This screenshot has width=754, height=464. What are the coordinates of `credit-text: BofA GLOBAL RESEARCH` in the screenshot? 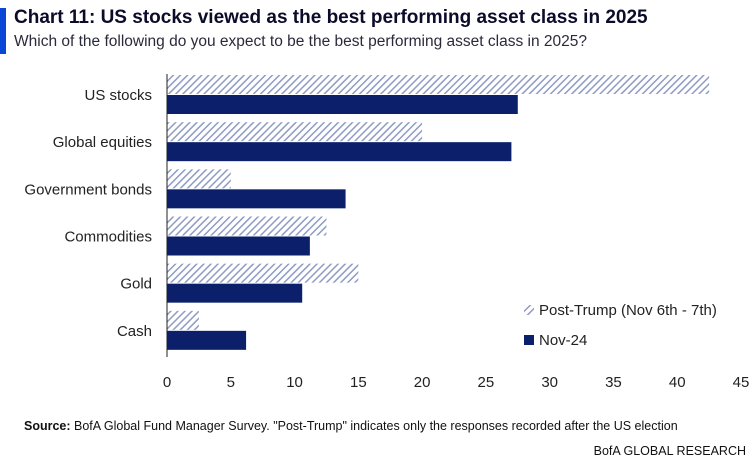 It's located at (669, 451).